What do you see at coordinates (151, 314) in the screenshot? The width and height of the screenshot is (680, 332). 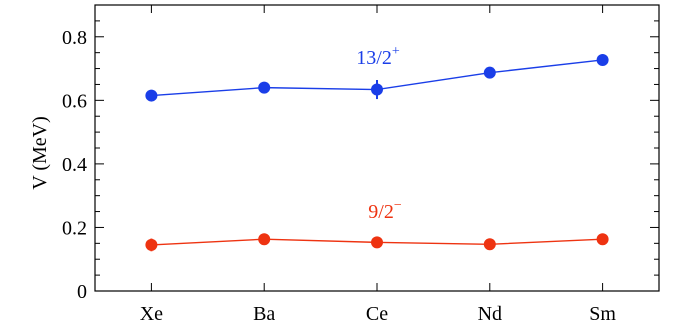 I see `x-tick-label: Xe` at bounding box center [151, 314].